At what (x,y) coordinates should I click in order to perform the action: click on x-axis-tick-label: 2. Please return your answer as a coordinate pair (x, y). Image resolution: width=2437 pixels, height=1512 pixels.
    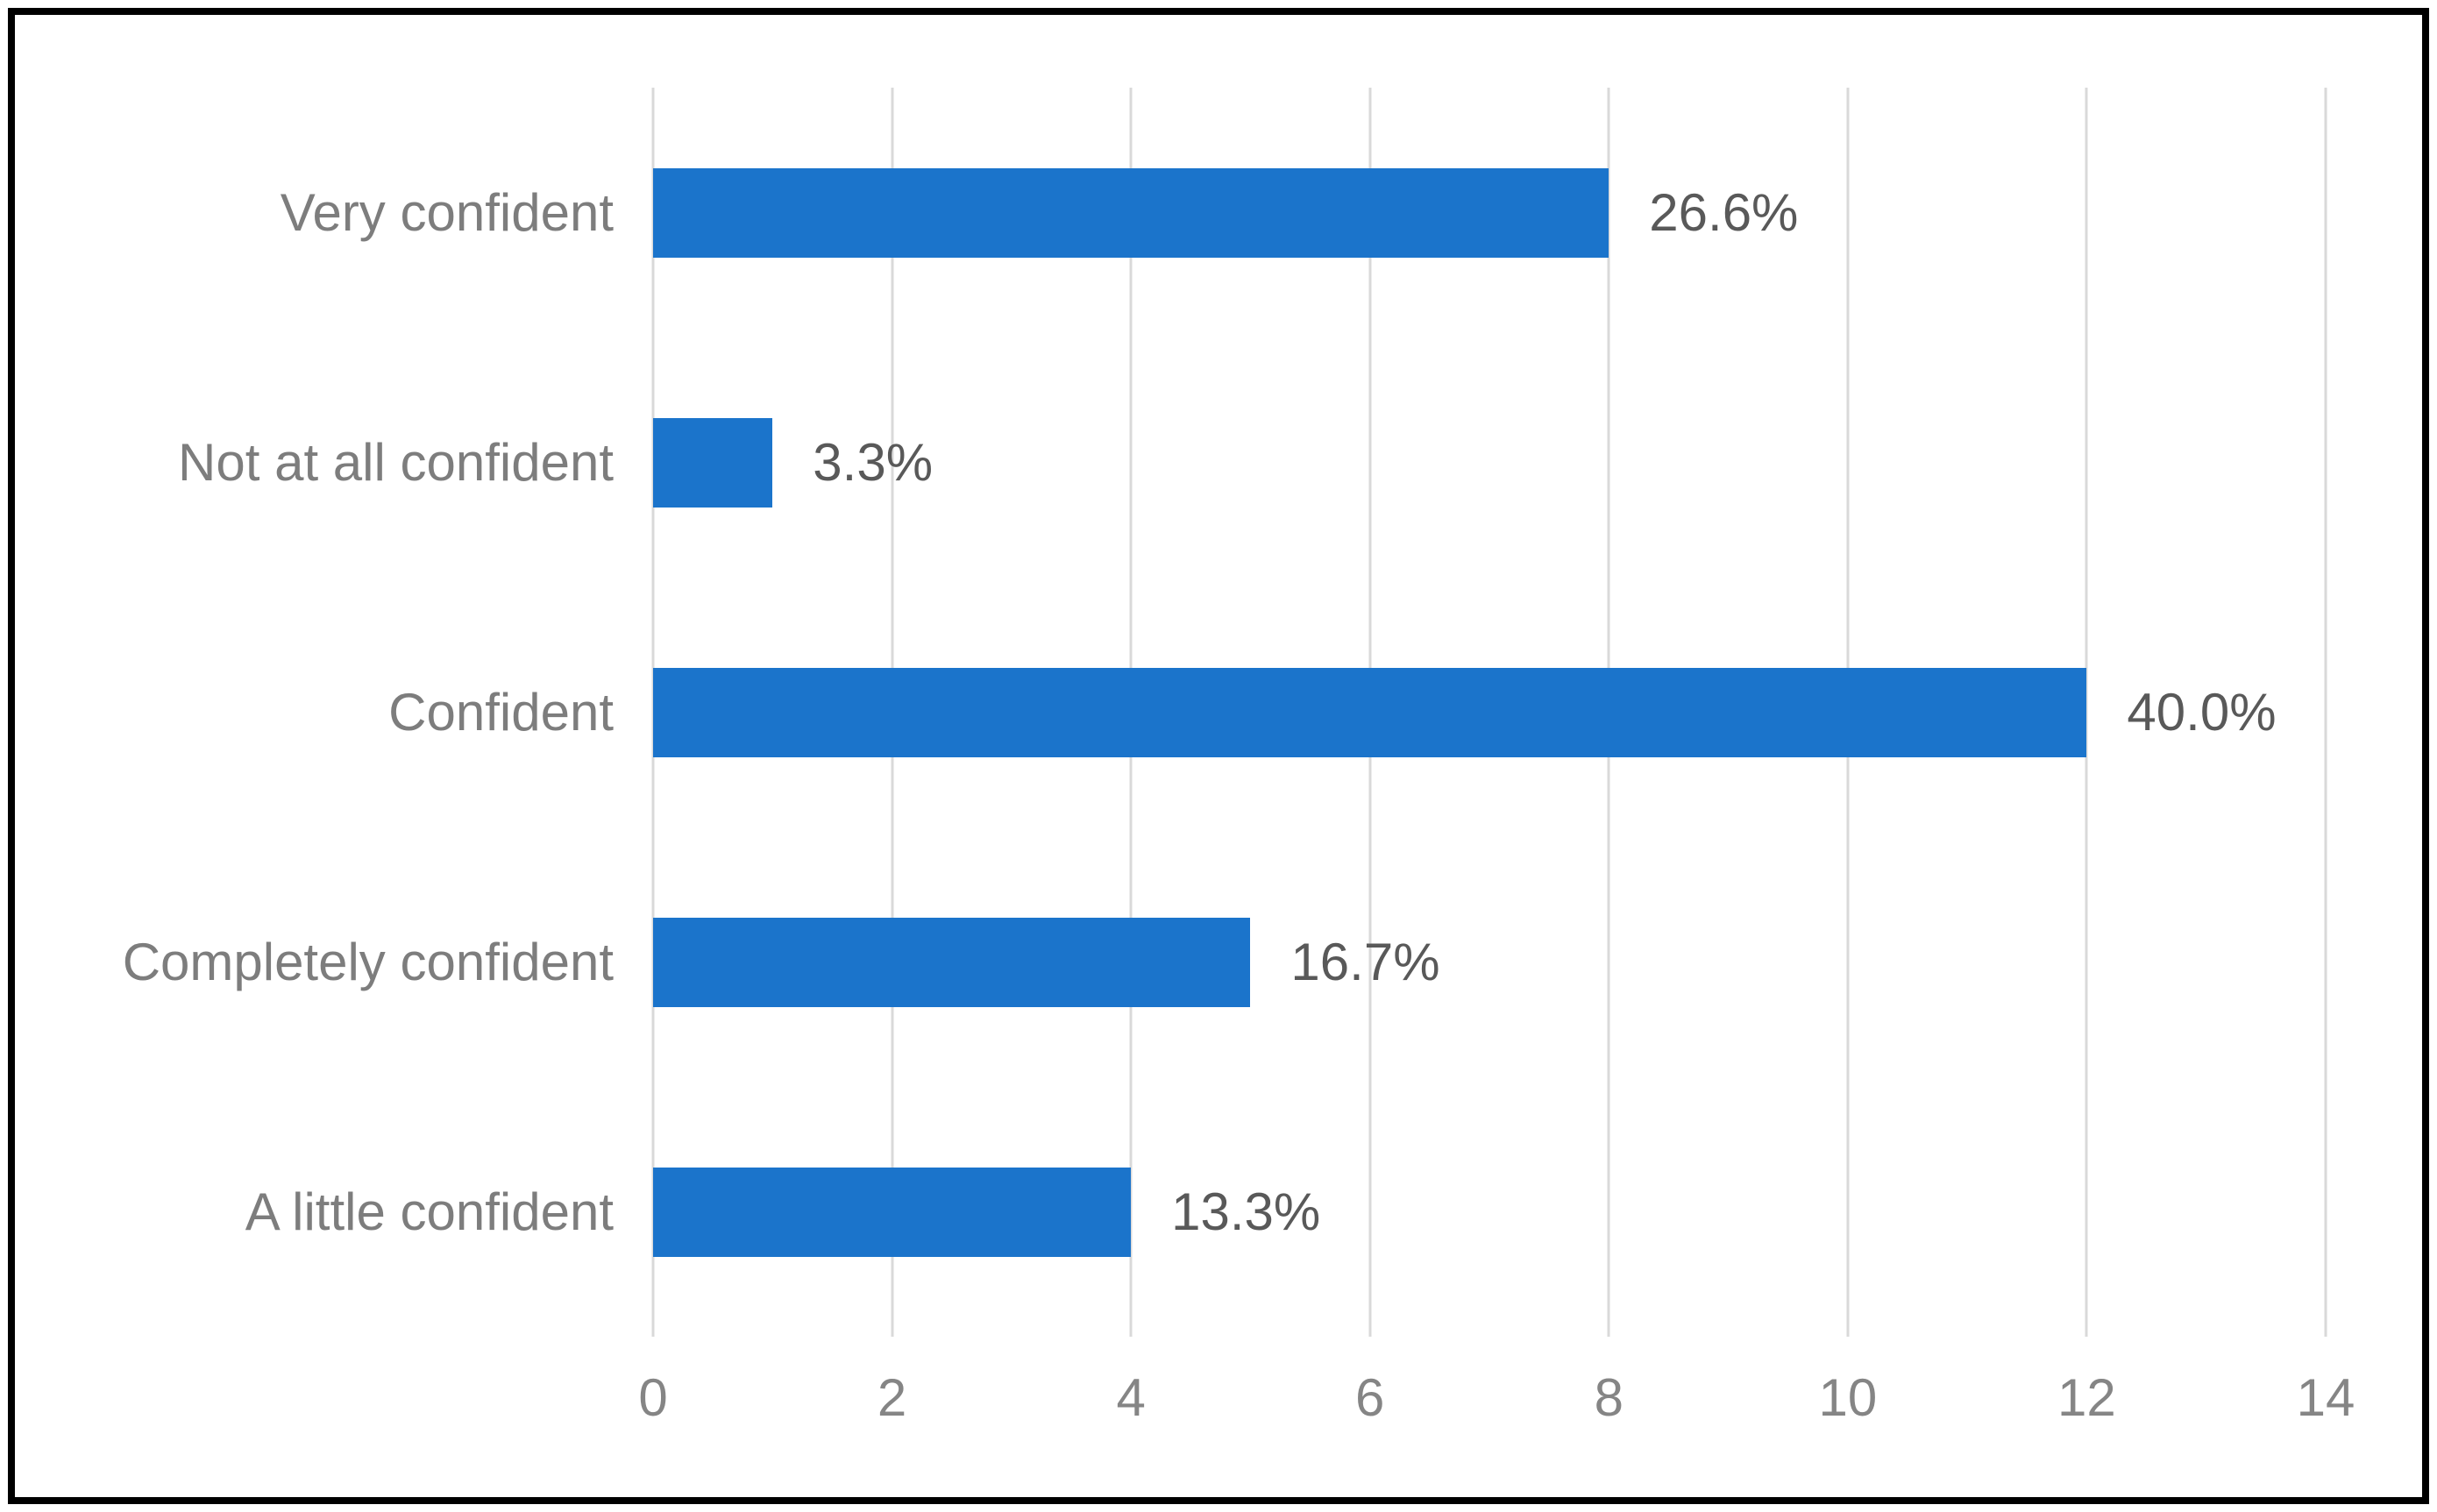
    Looking at the image, I should click on (892, 1397).